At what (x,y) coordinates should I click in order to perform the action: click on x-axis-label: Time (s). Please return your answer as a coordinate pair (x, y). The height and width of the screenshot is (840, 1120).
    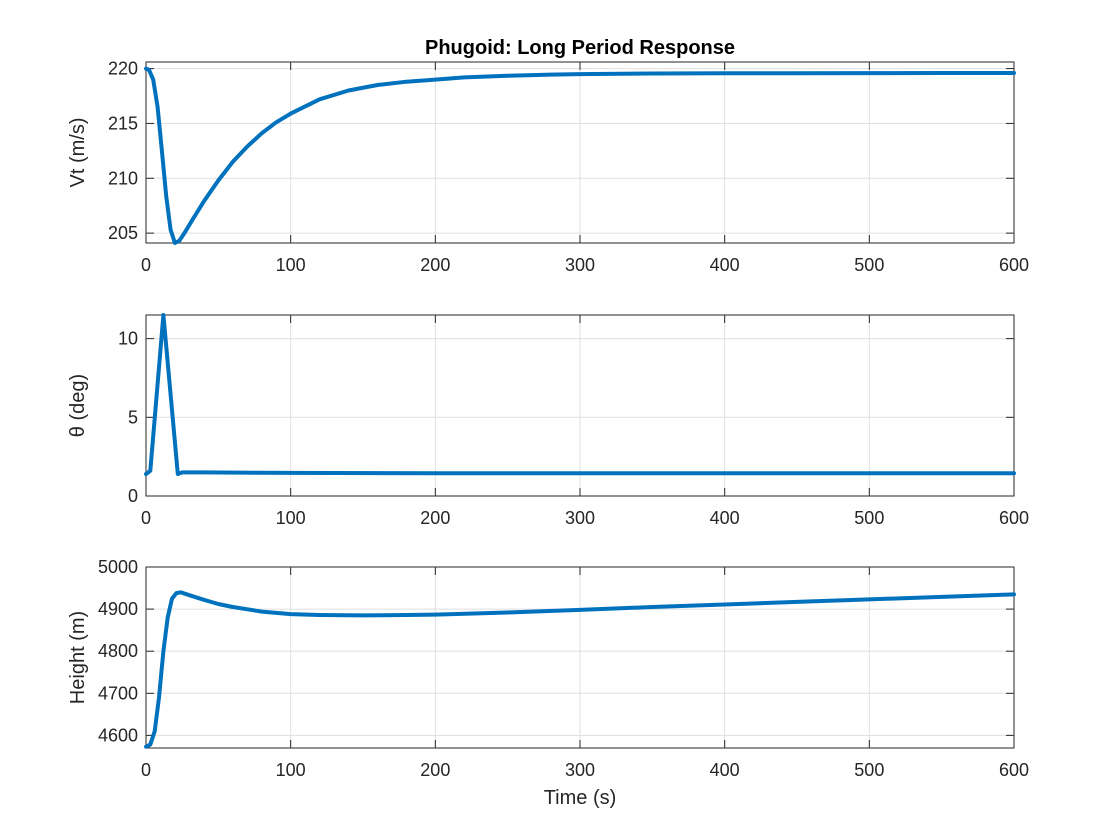
    Looking at the image, I should click on (580, 798).